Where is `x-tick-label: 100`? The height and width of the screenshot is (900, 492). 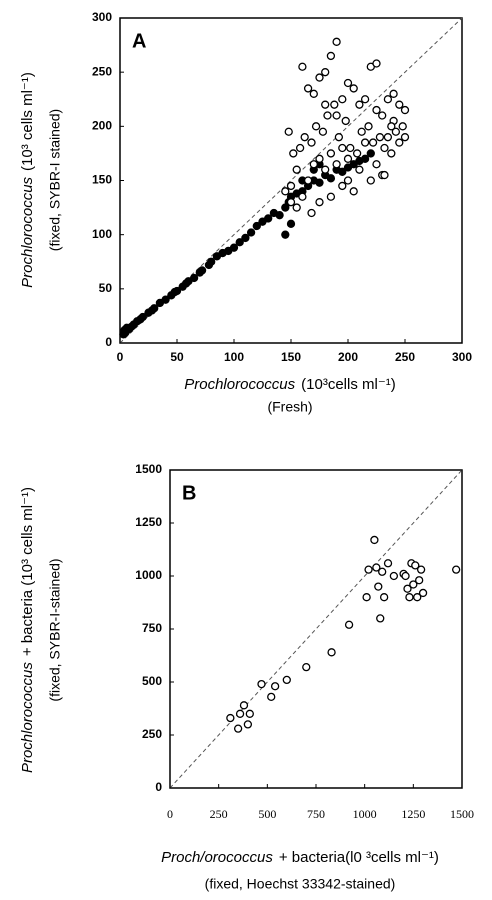
x-tick-label: 100 is located at coordinates (234, 357).